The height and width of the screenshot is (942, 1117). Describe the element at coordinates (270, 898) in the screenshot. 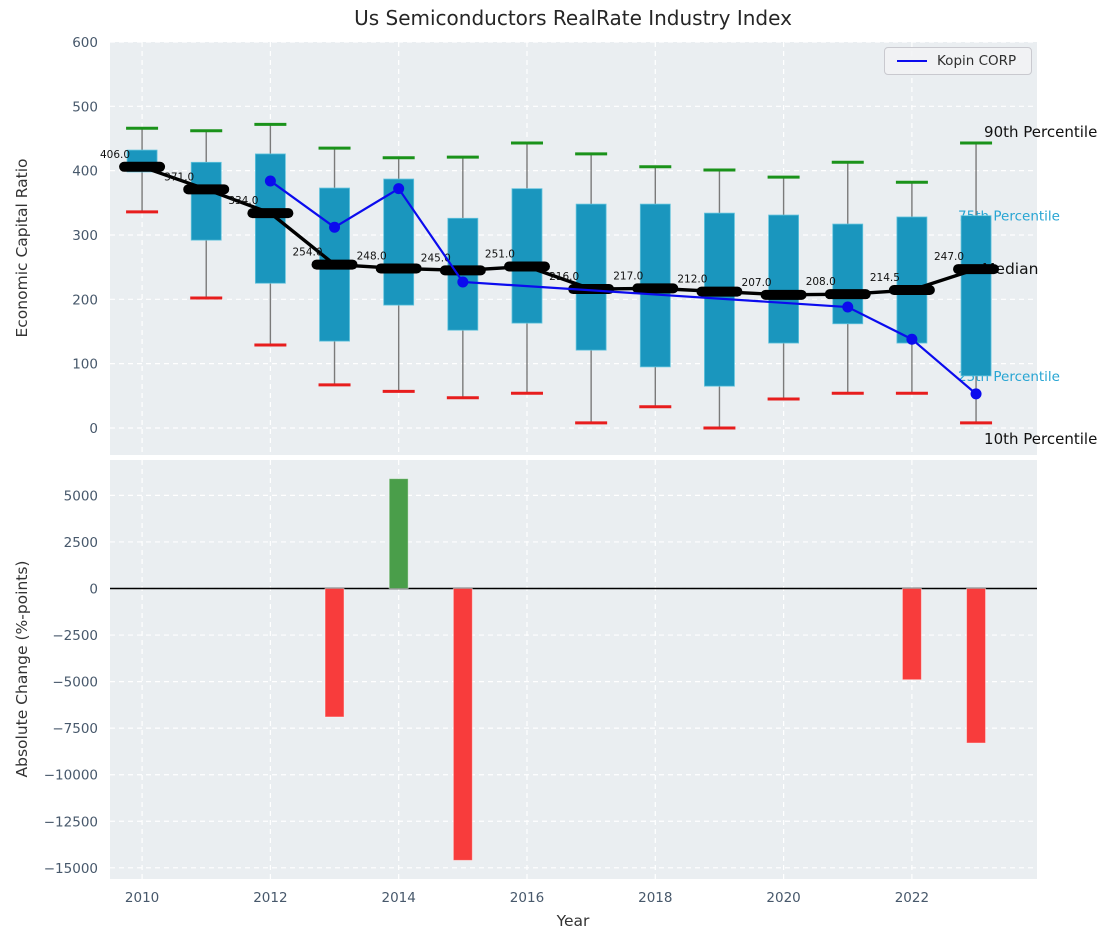

I see `xtick-2012: 2012` at that location.